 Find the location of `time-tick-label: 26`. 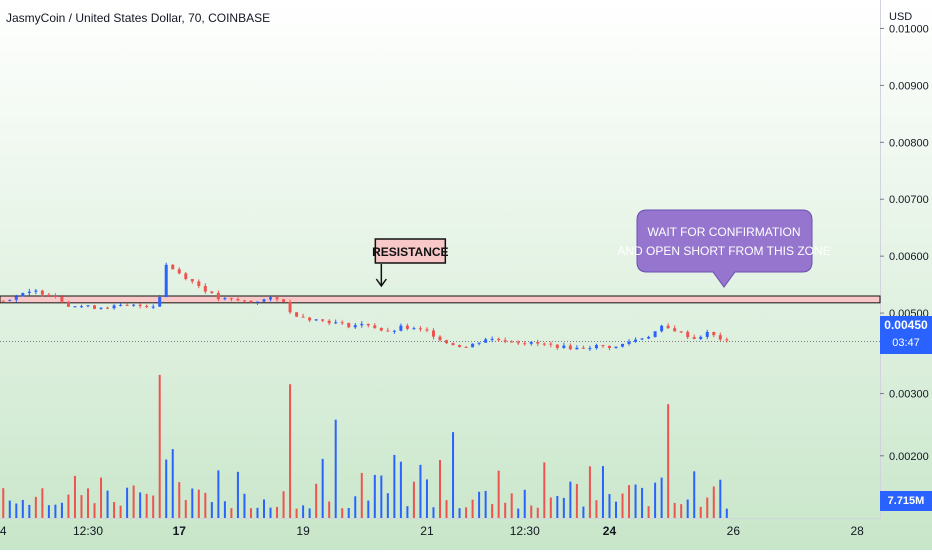

time-tick-label: 26 is located at coordinates (734, 531).